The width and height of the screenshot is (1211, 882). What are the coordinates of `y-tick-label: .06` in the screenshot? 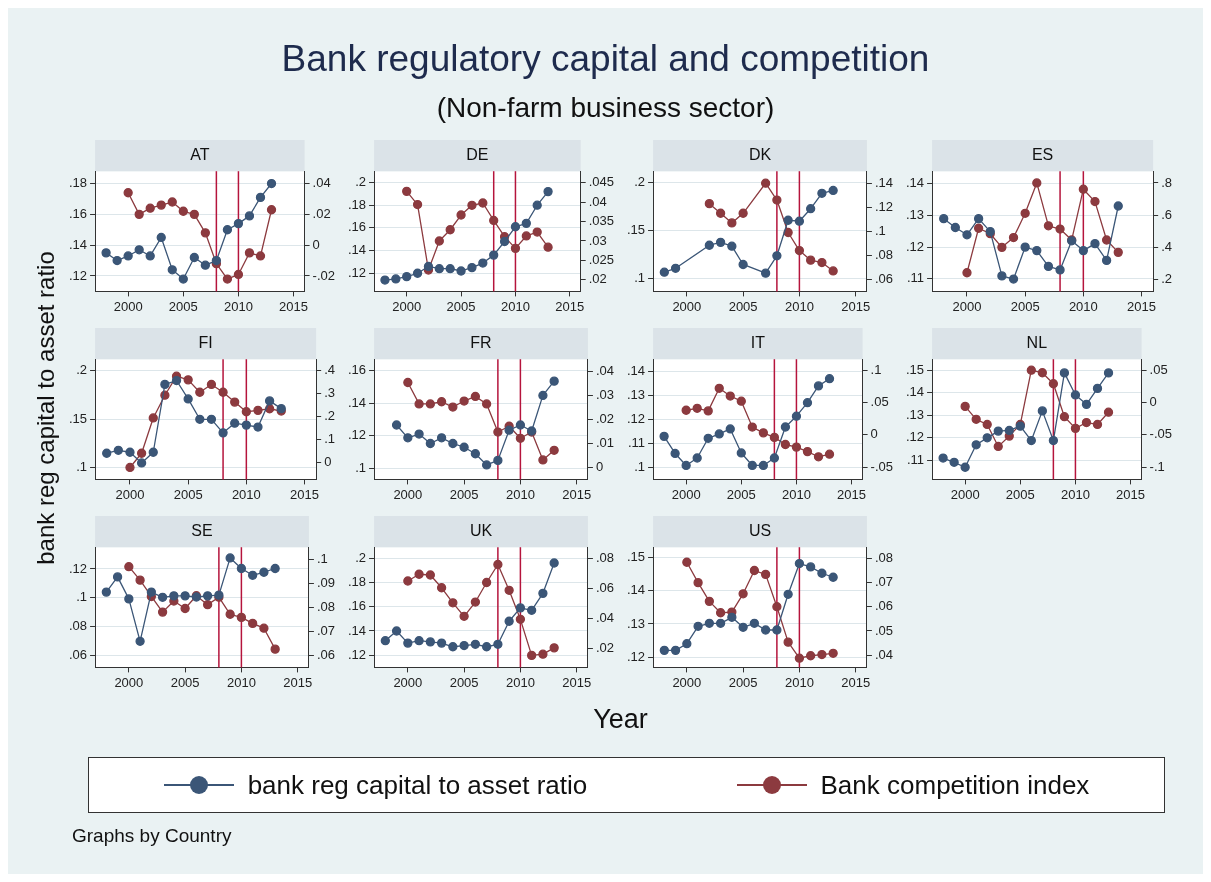 It's located at (78, 655).